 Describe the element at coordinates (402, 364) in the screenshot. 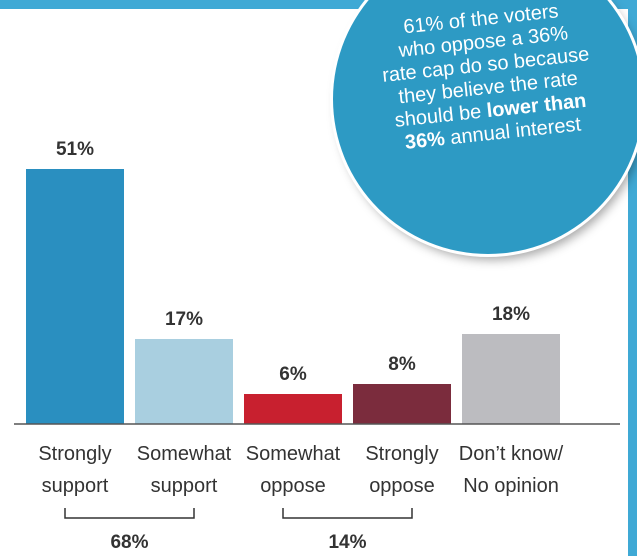

I see `value-label-4: 8%` at that location.